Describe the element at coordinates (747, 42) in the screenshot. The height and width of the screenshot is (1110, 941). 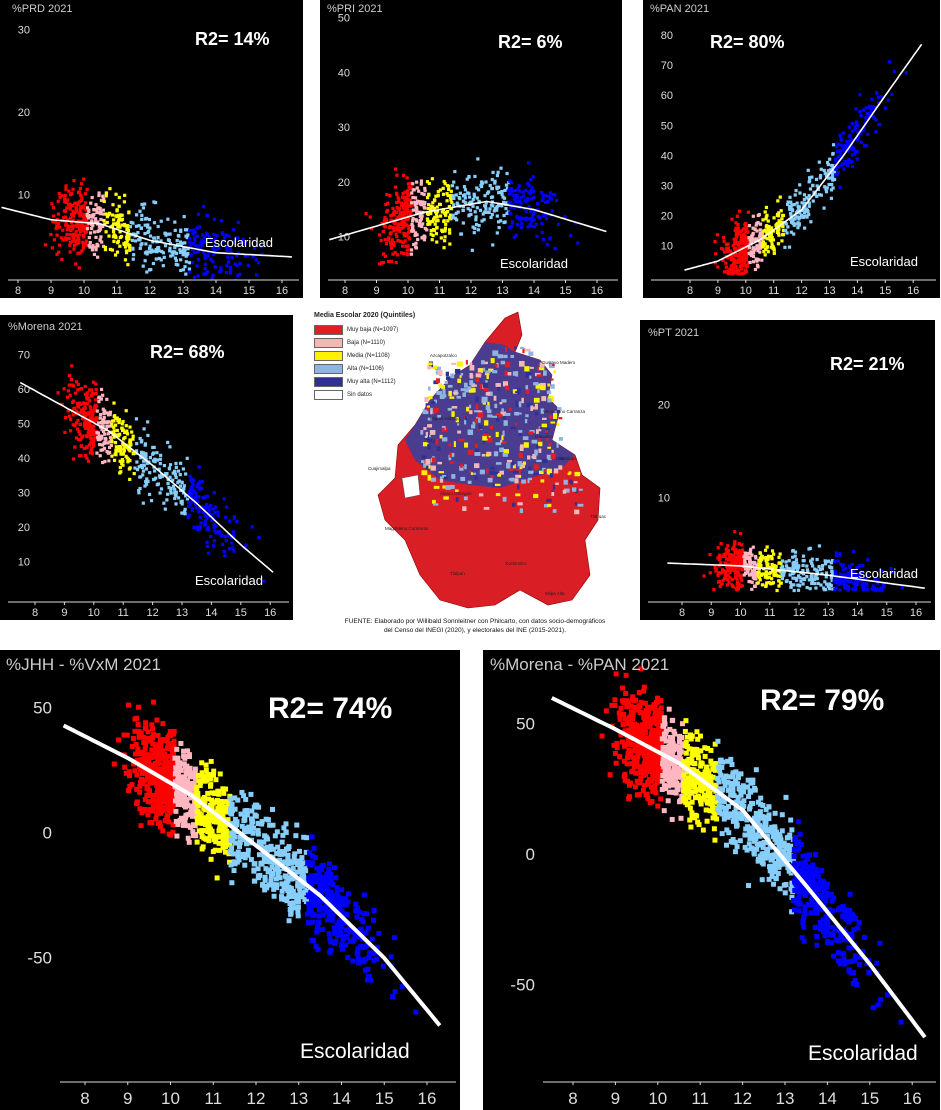
I see `r2-label: R2= 80%` at that location.